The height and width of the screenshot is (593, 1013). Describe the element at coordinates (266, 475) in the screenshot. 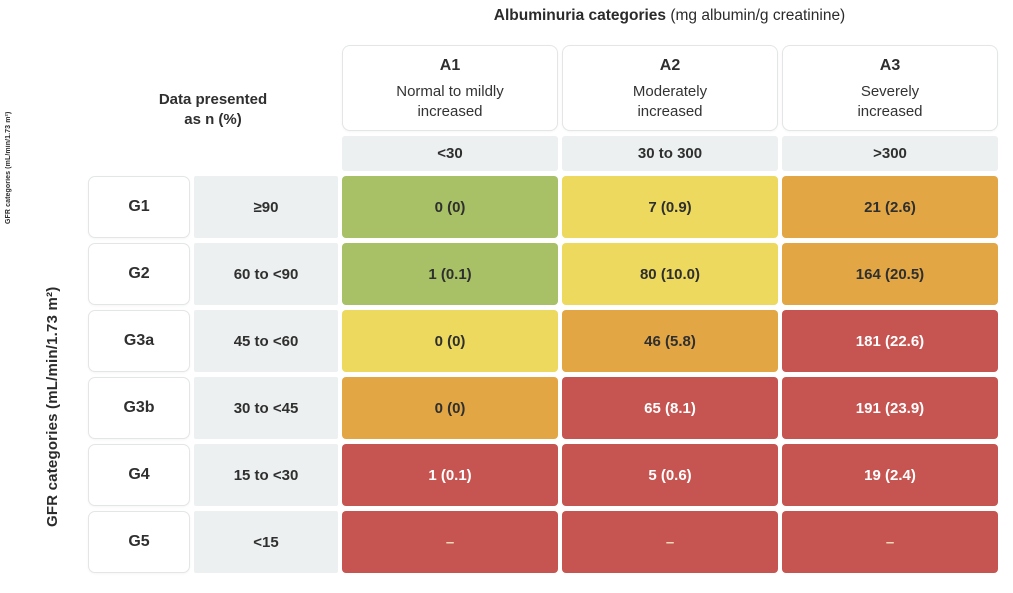

I see `row-range-g4: 15 to <30` at that location.